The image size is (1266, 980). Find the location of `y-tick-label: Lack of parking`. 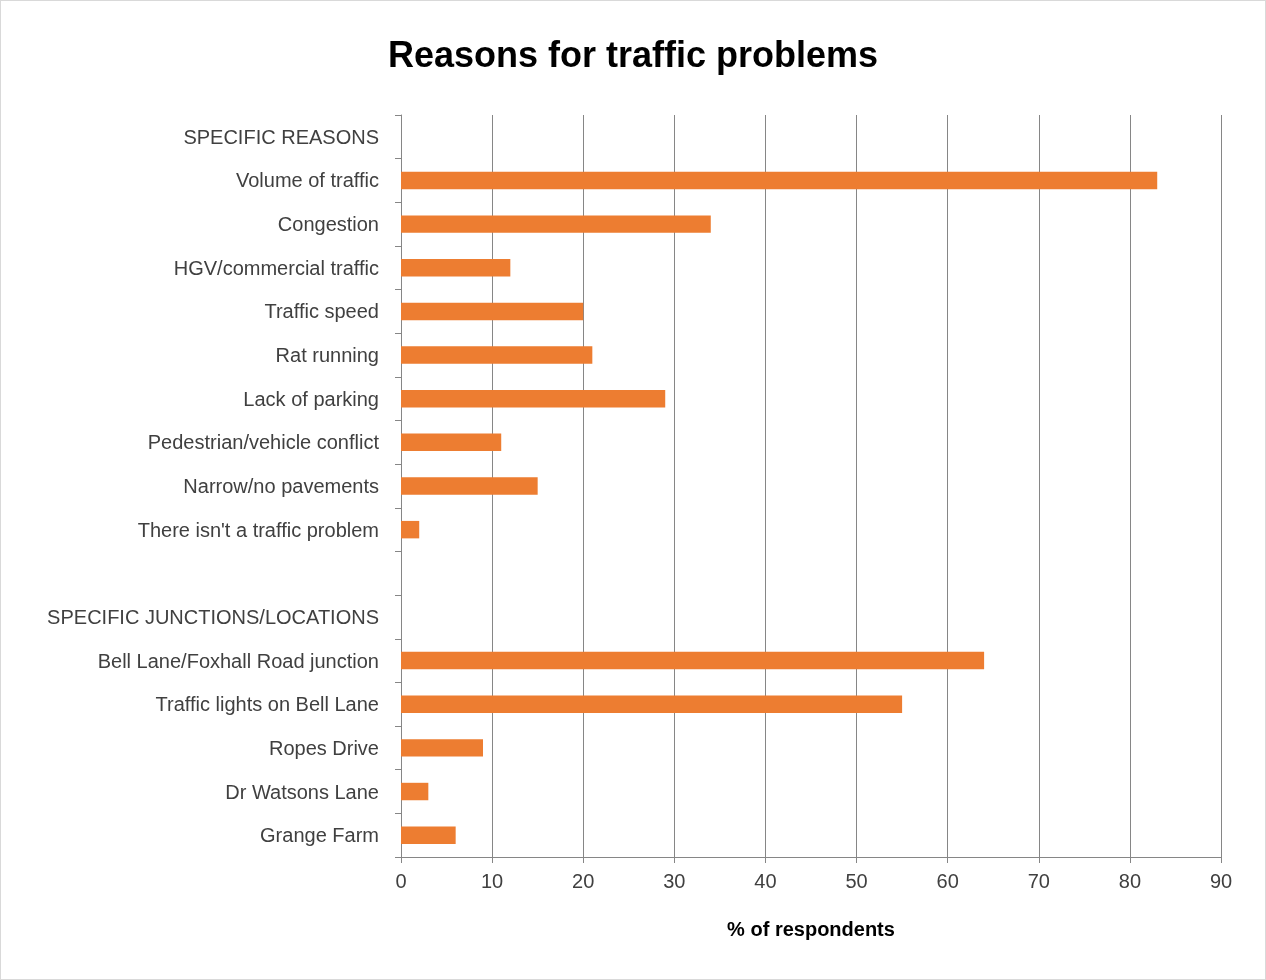

y-tick-label: Lack of parking is located at coordinates (311, 398).